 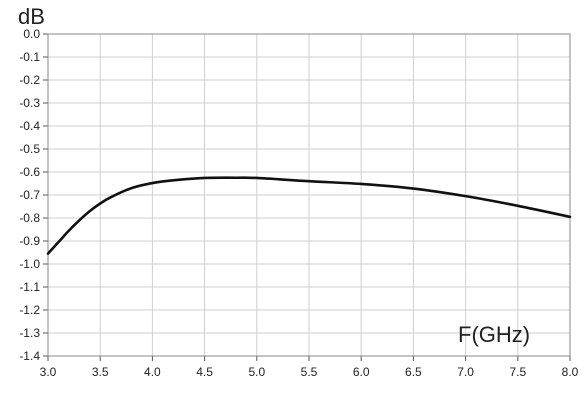 What do you see at coordinates (465, 372) in the screenshot?
I see `x-tick-label: 7.0` at bounding box center [465, 372].